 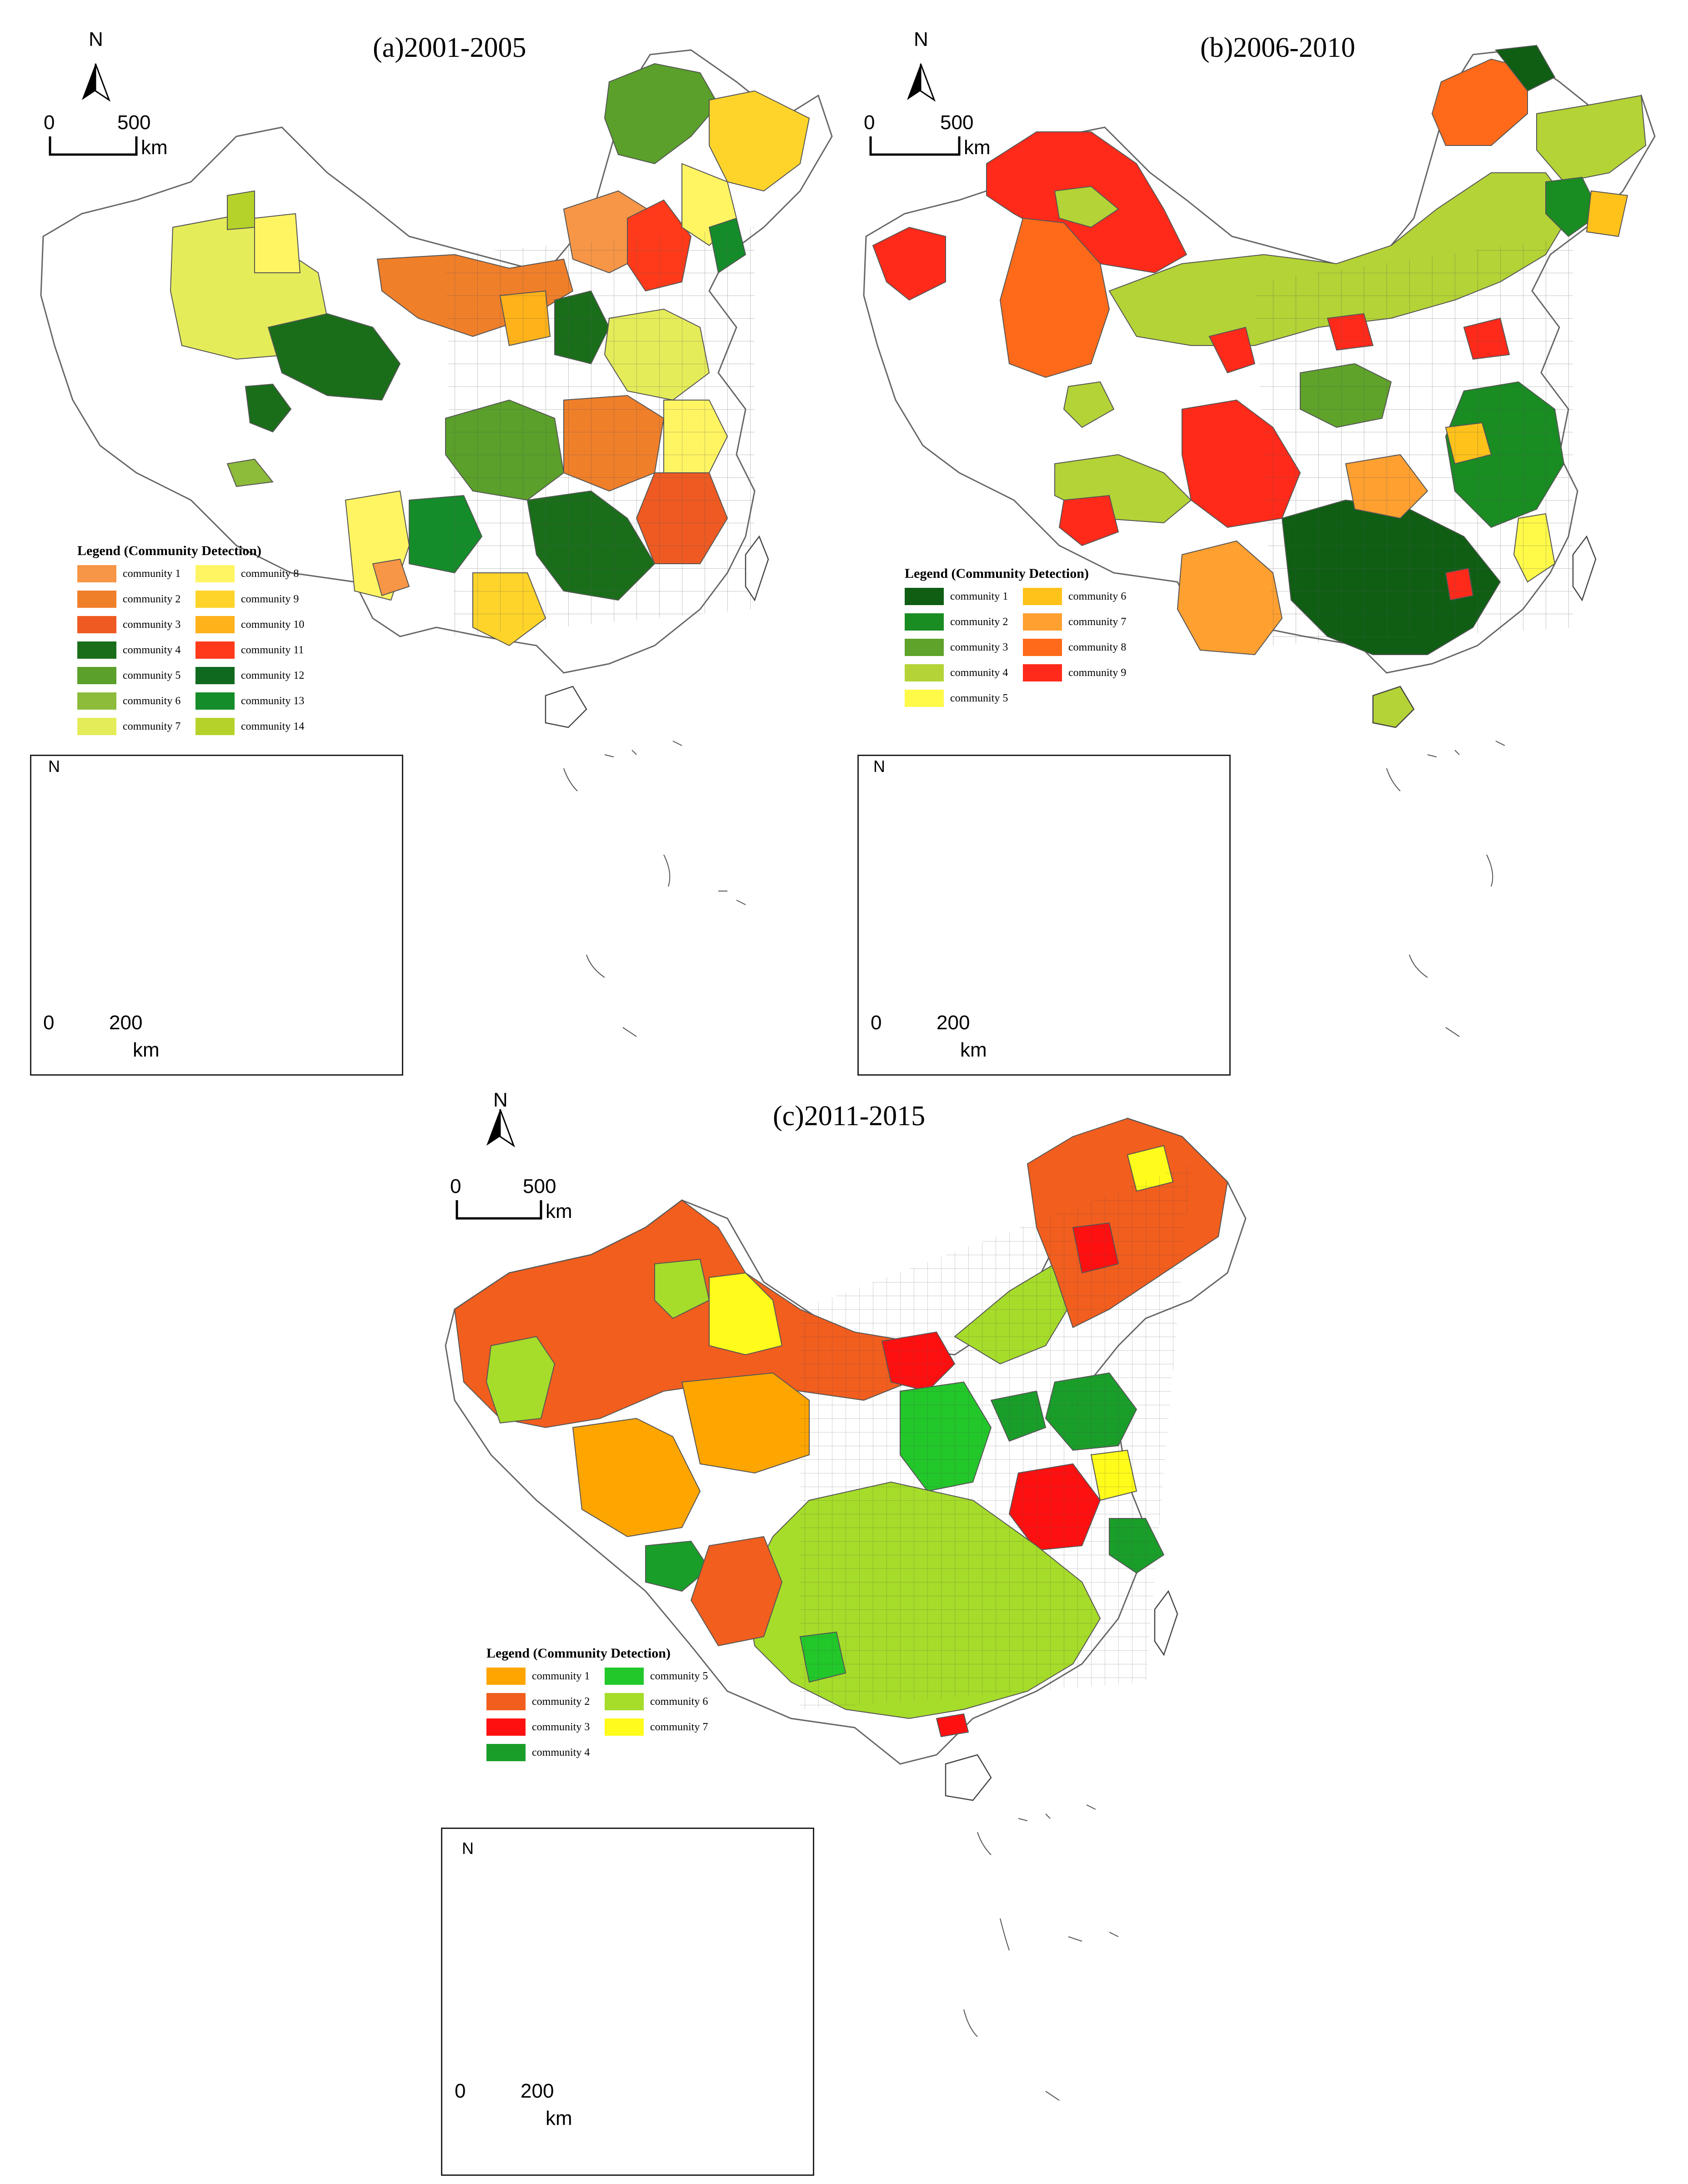 I want to click on legend-label: community 13, so click(x=273, y=701).